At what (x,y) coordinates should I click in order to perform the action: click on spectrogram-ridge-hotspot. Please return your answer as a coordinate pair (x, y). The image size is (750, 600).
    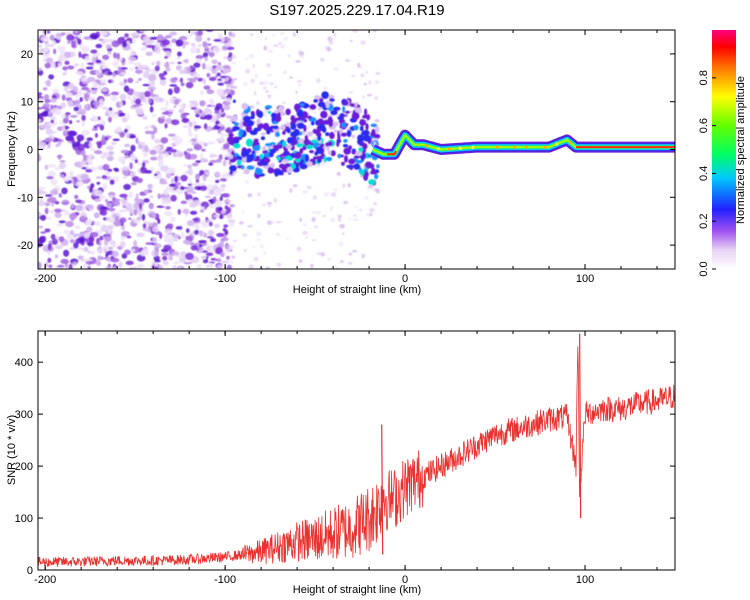
    Looking at the image, I should click on (515, 147).